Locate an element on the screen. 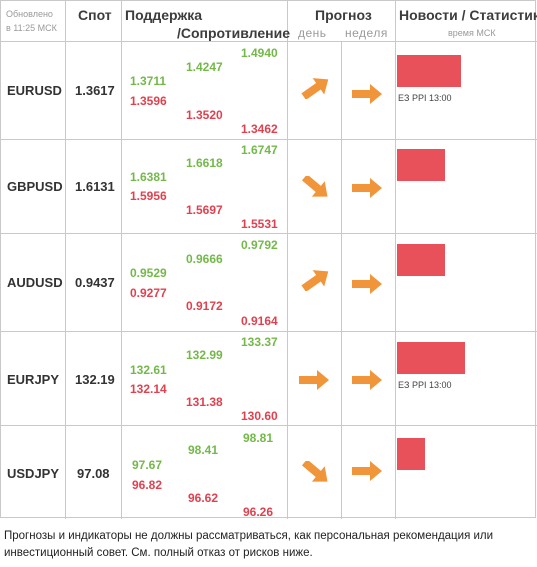  updated-time: в 11:25 МСК is located at coordinates (31, 28).